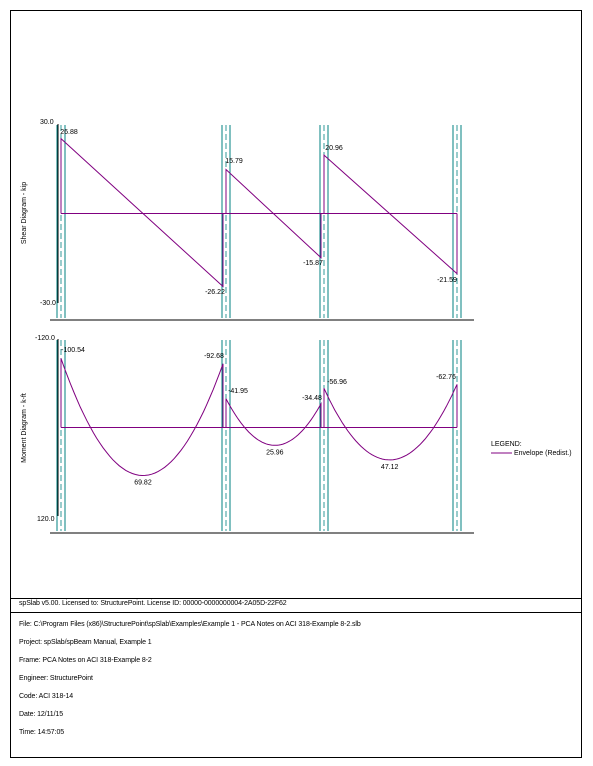 The image size is (593, 766). Describe the element at coordinates (214, 356) in the screenshot. I see `moment-label-2: -92.68` at that location.